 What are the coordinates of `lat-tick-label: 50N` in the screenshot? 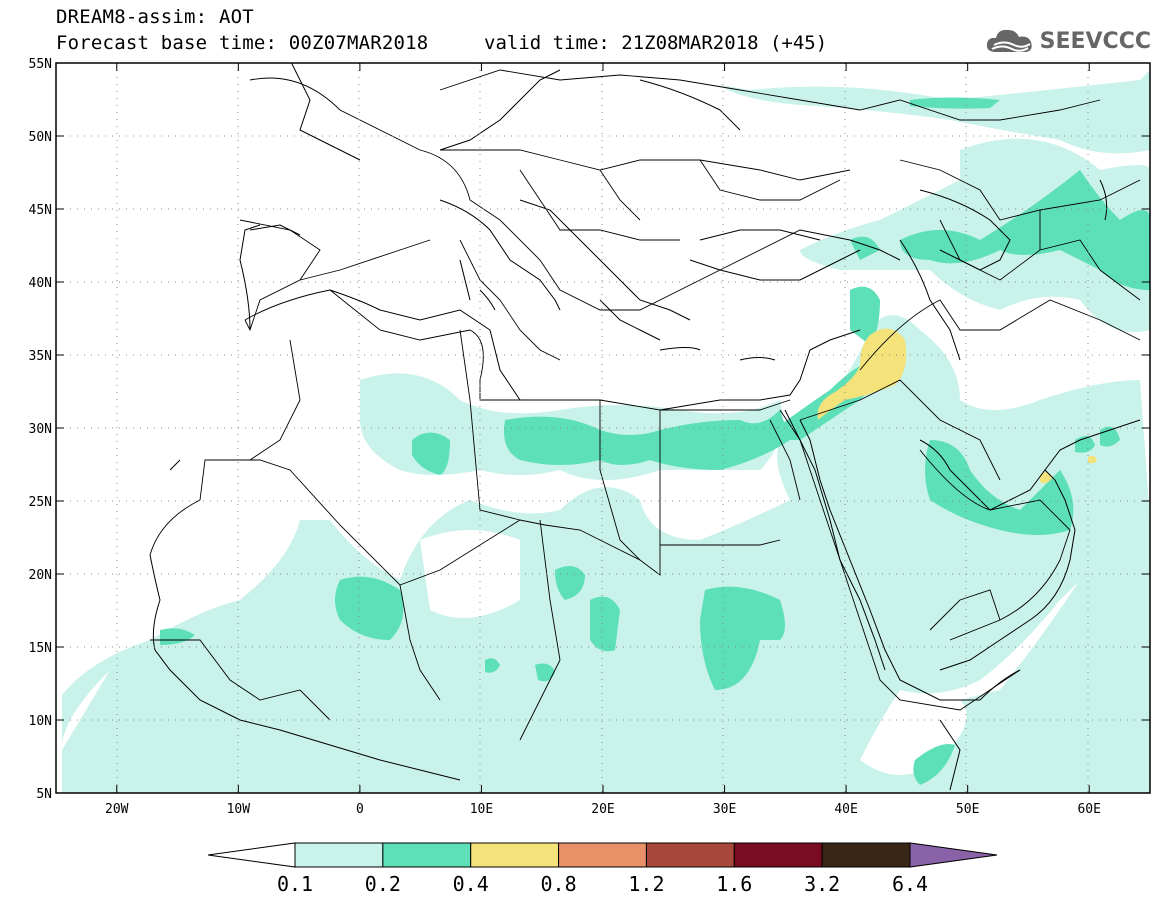 It's located at (40, 137).